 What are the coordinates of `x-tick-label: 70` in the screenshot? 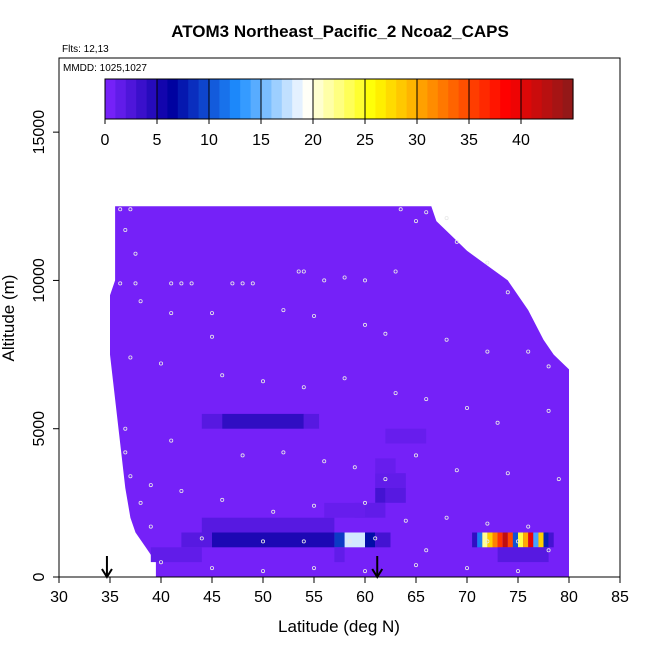 It's located at (467, 597).